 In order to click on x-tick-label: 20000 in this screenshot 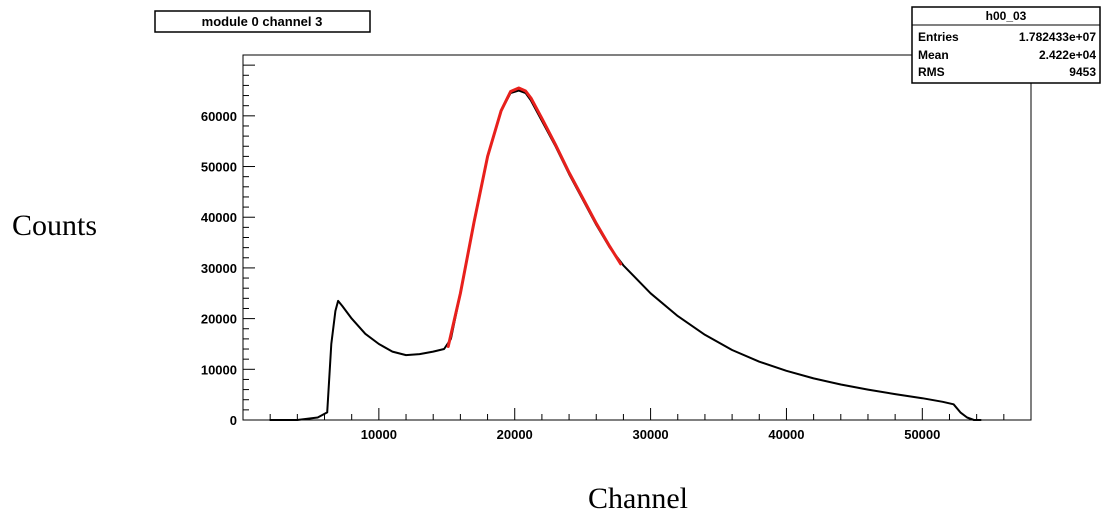, I will do `click(515, 434)`.